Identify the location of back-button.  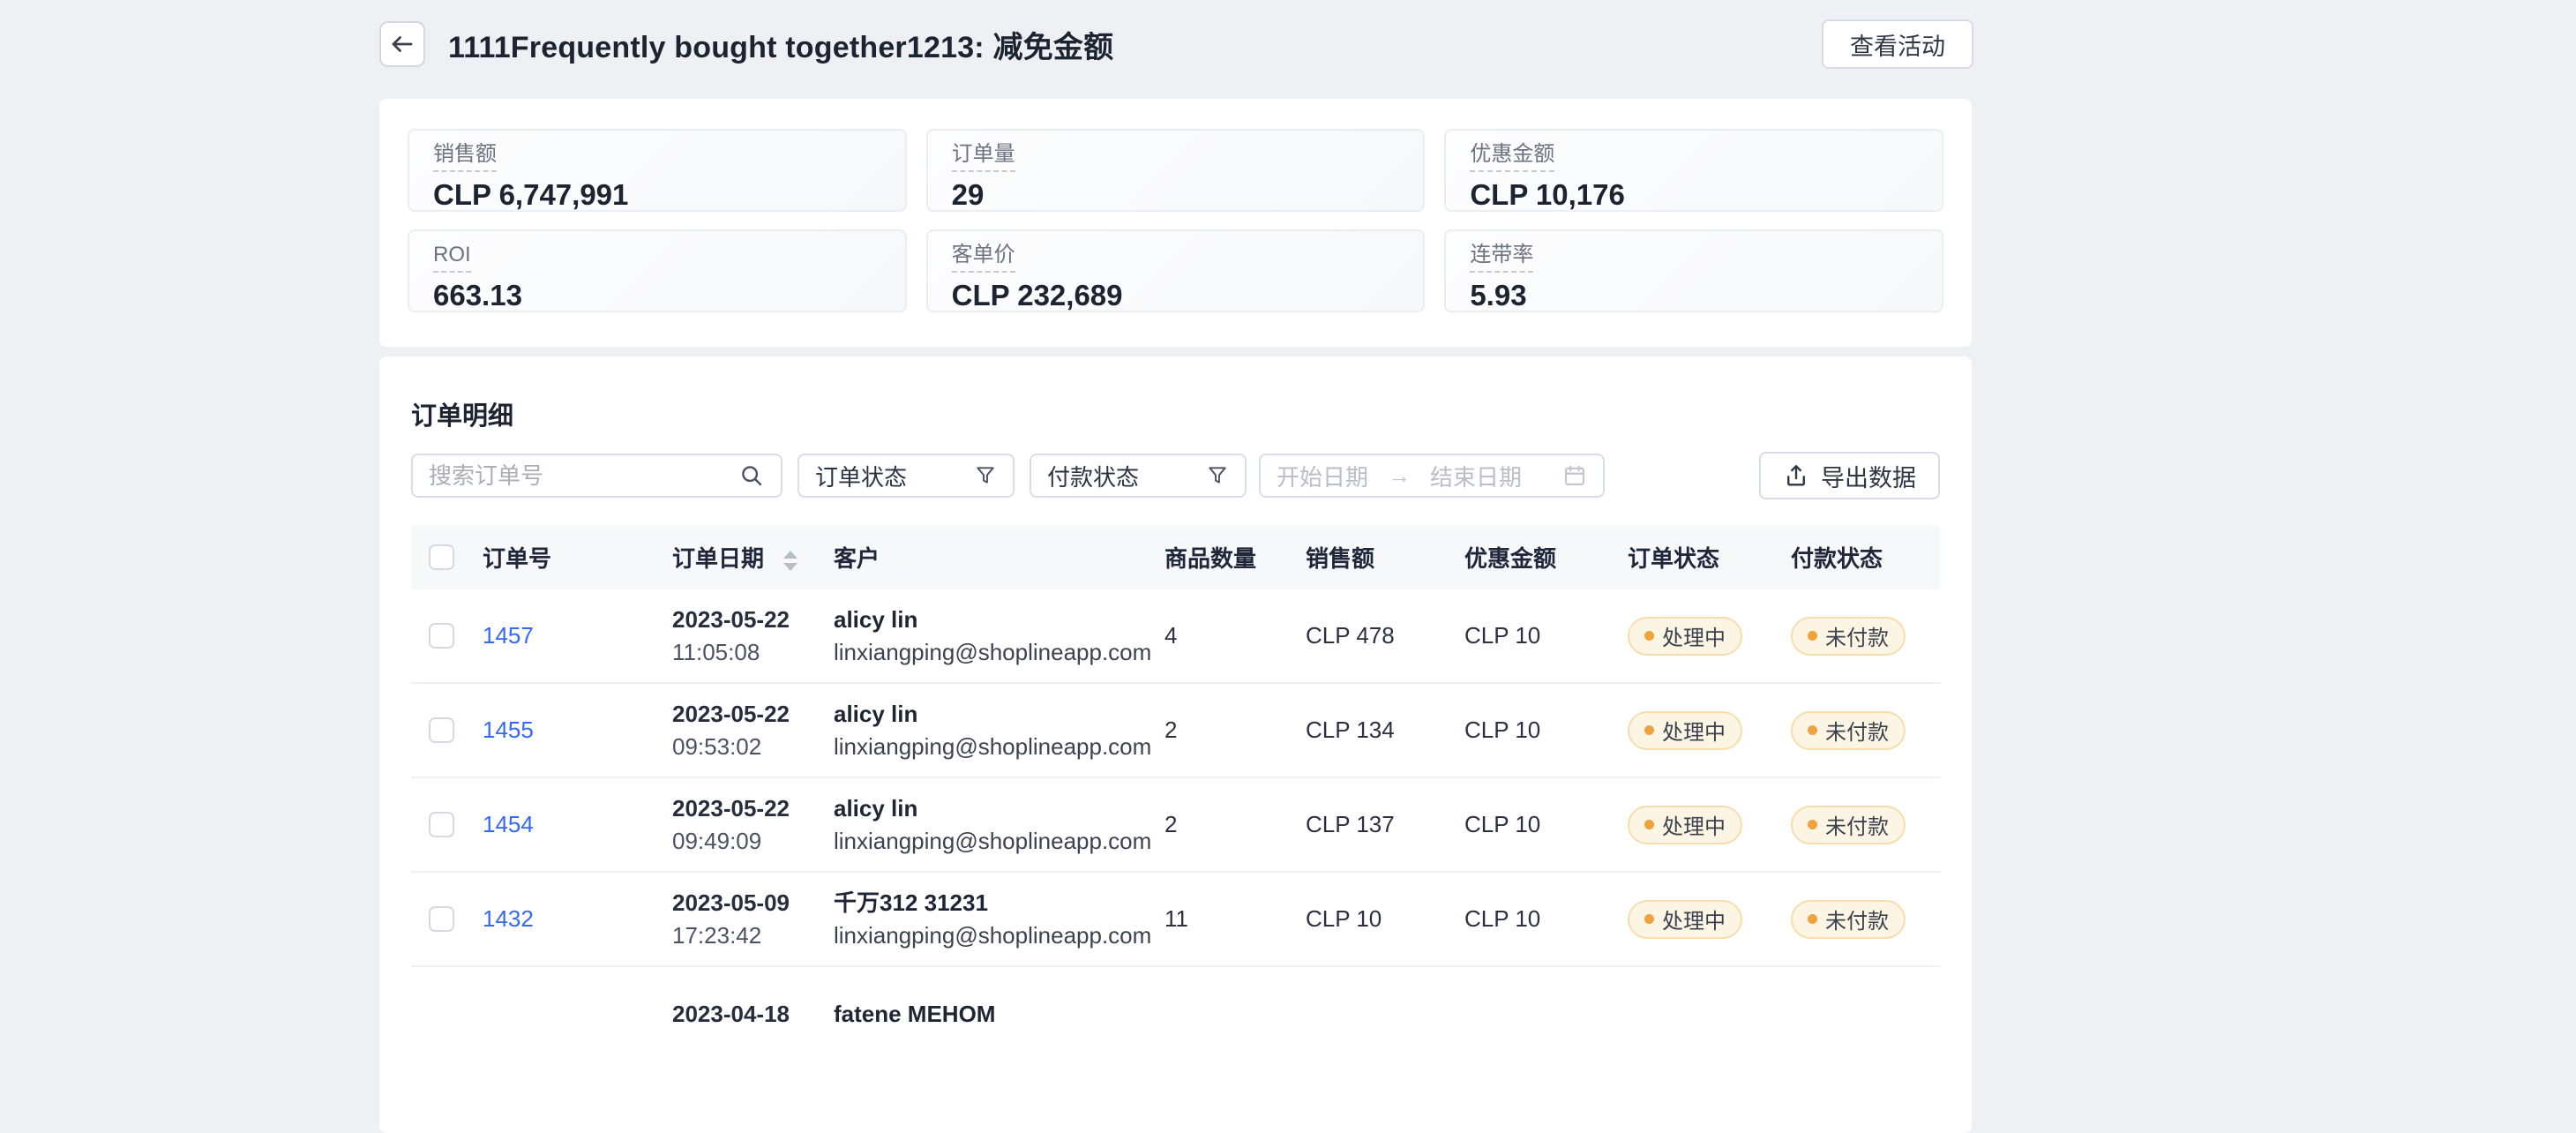
(402, 44).